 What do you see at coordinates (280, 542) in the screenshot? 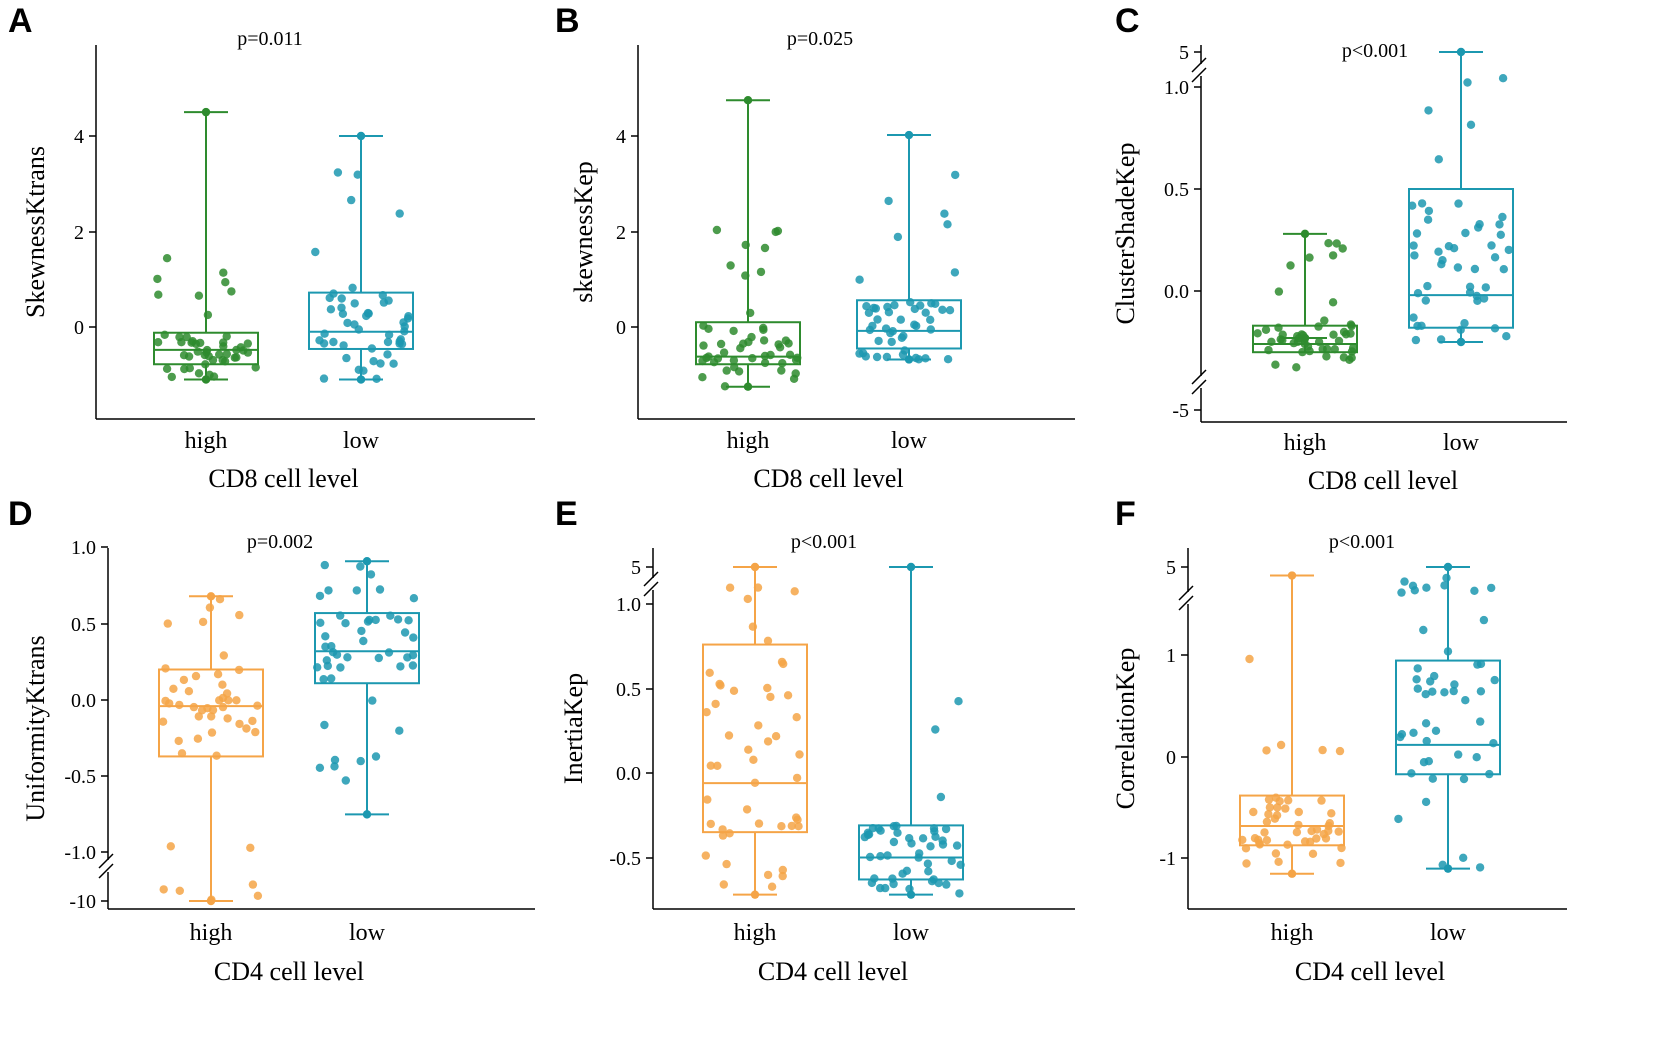
I see `p-value-label: p=0.002` at bounding box center [280, 542].